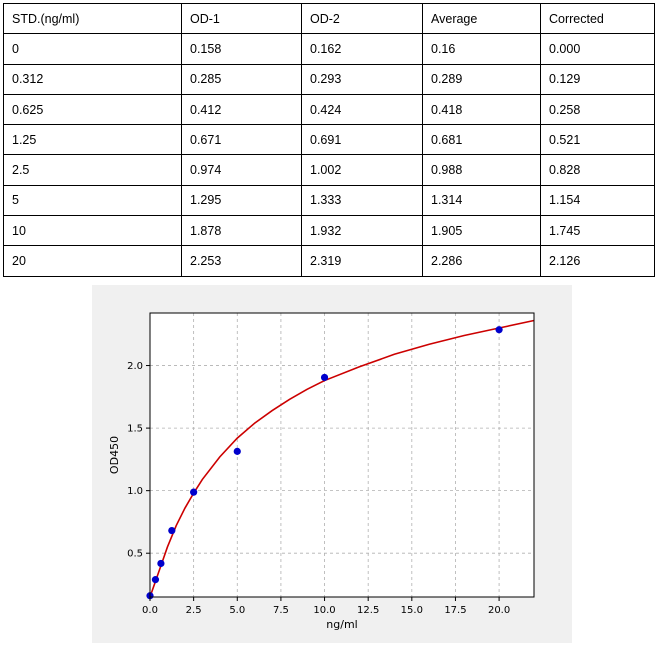 This screenshot has height=662, width=659. Describe the element at coordinates (597, 18) in the screenshot. I see `header-corrected: Corrected` at that location.